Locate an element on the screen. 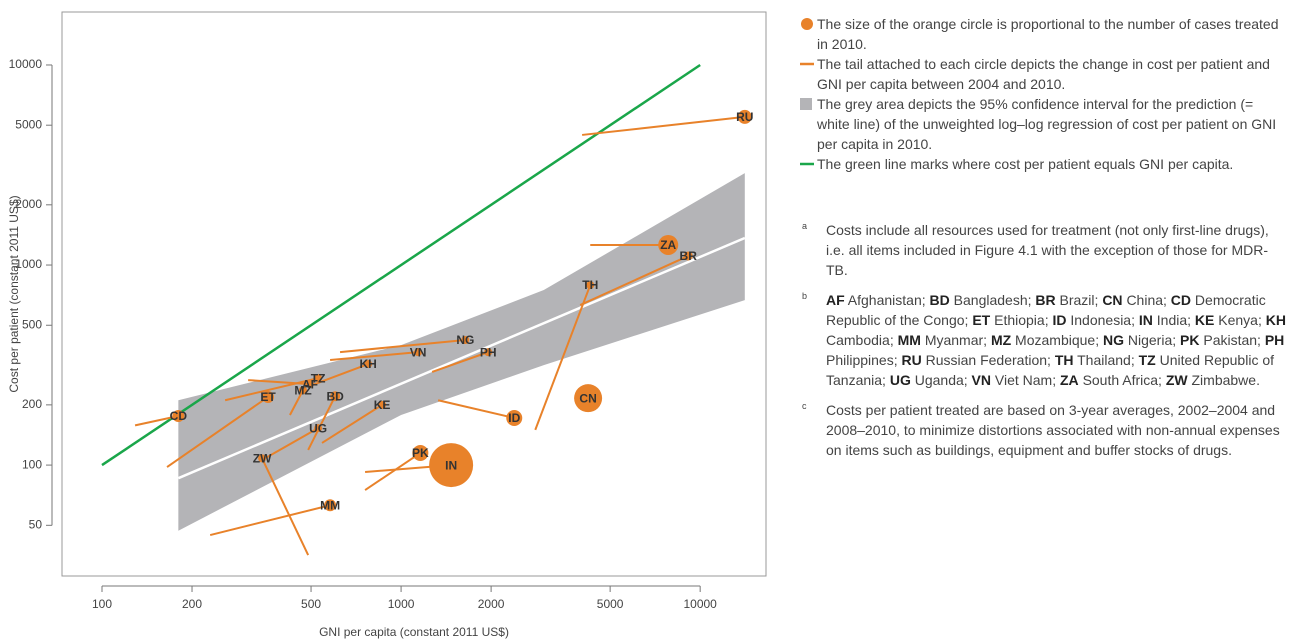 The width and height of the screenshot is (1291, 644). point-label: AF is located at coordinates (310, 384).